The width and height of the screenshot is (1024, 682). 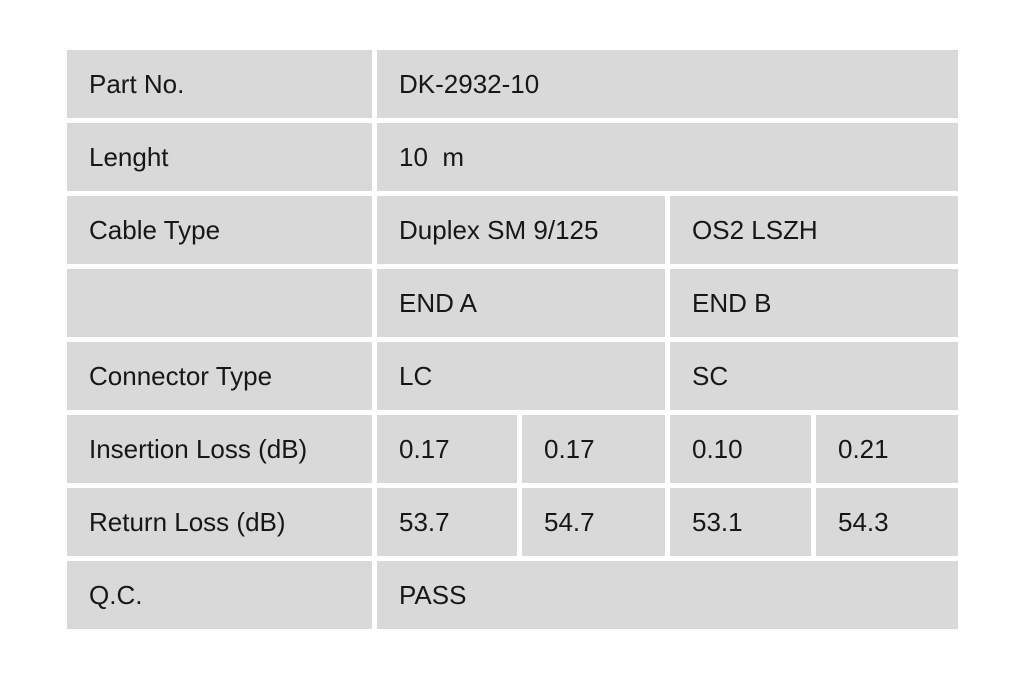 I want to click on row-label-cable-type: Cable Type, so click(x=219, y=230).